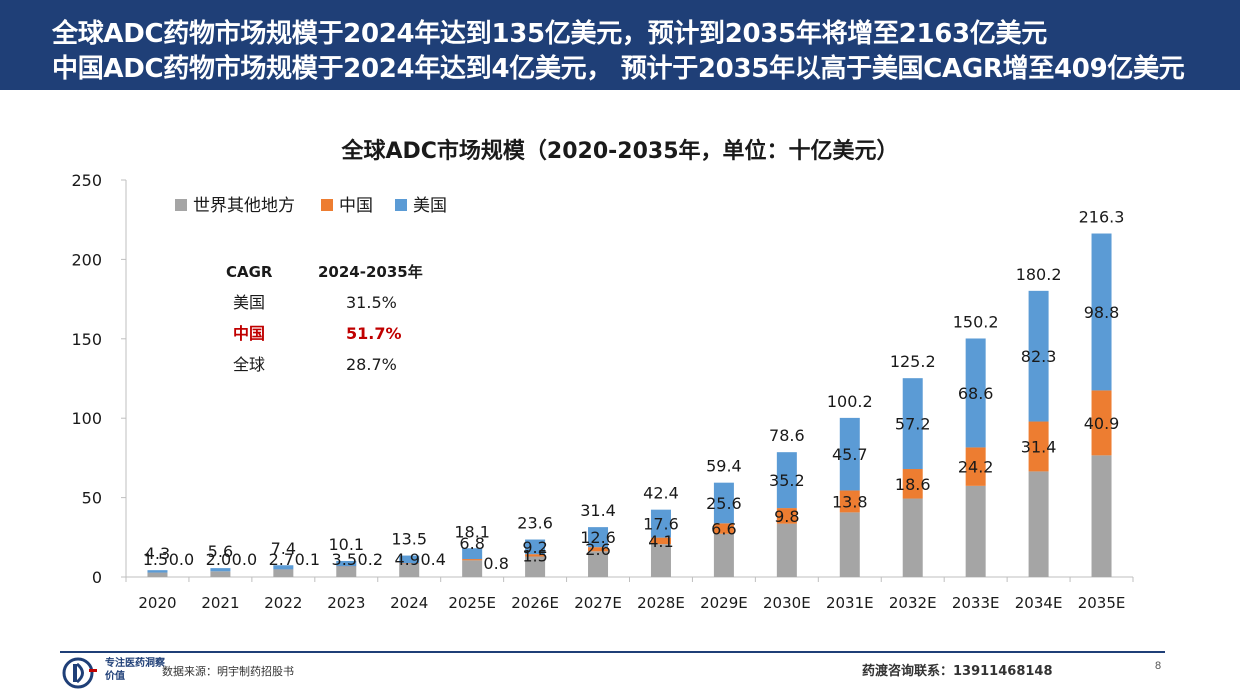 The height and width of the screenshot is (697, 1240). What do you see at coordinates (913, 361) in the screenshot?
I see `data-label-total: 125.2` at bounding box center [913, 361].